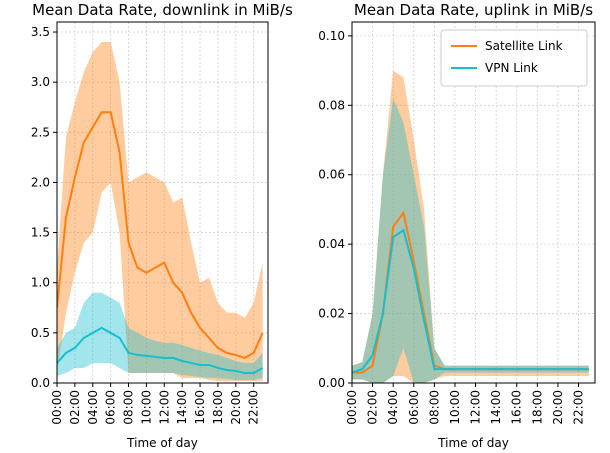 The height and width of the screenshot is (453, 610). What do you see at coordinates (331, 36) in the screenshot?
I see `y-tick-label: 0.10` at bounding box center [331, 36].